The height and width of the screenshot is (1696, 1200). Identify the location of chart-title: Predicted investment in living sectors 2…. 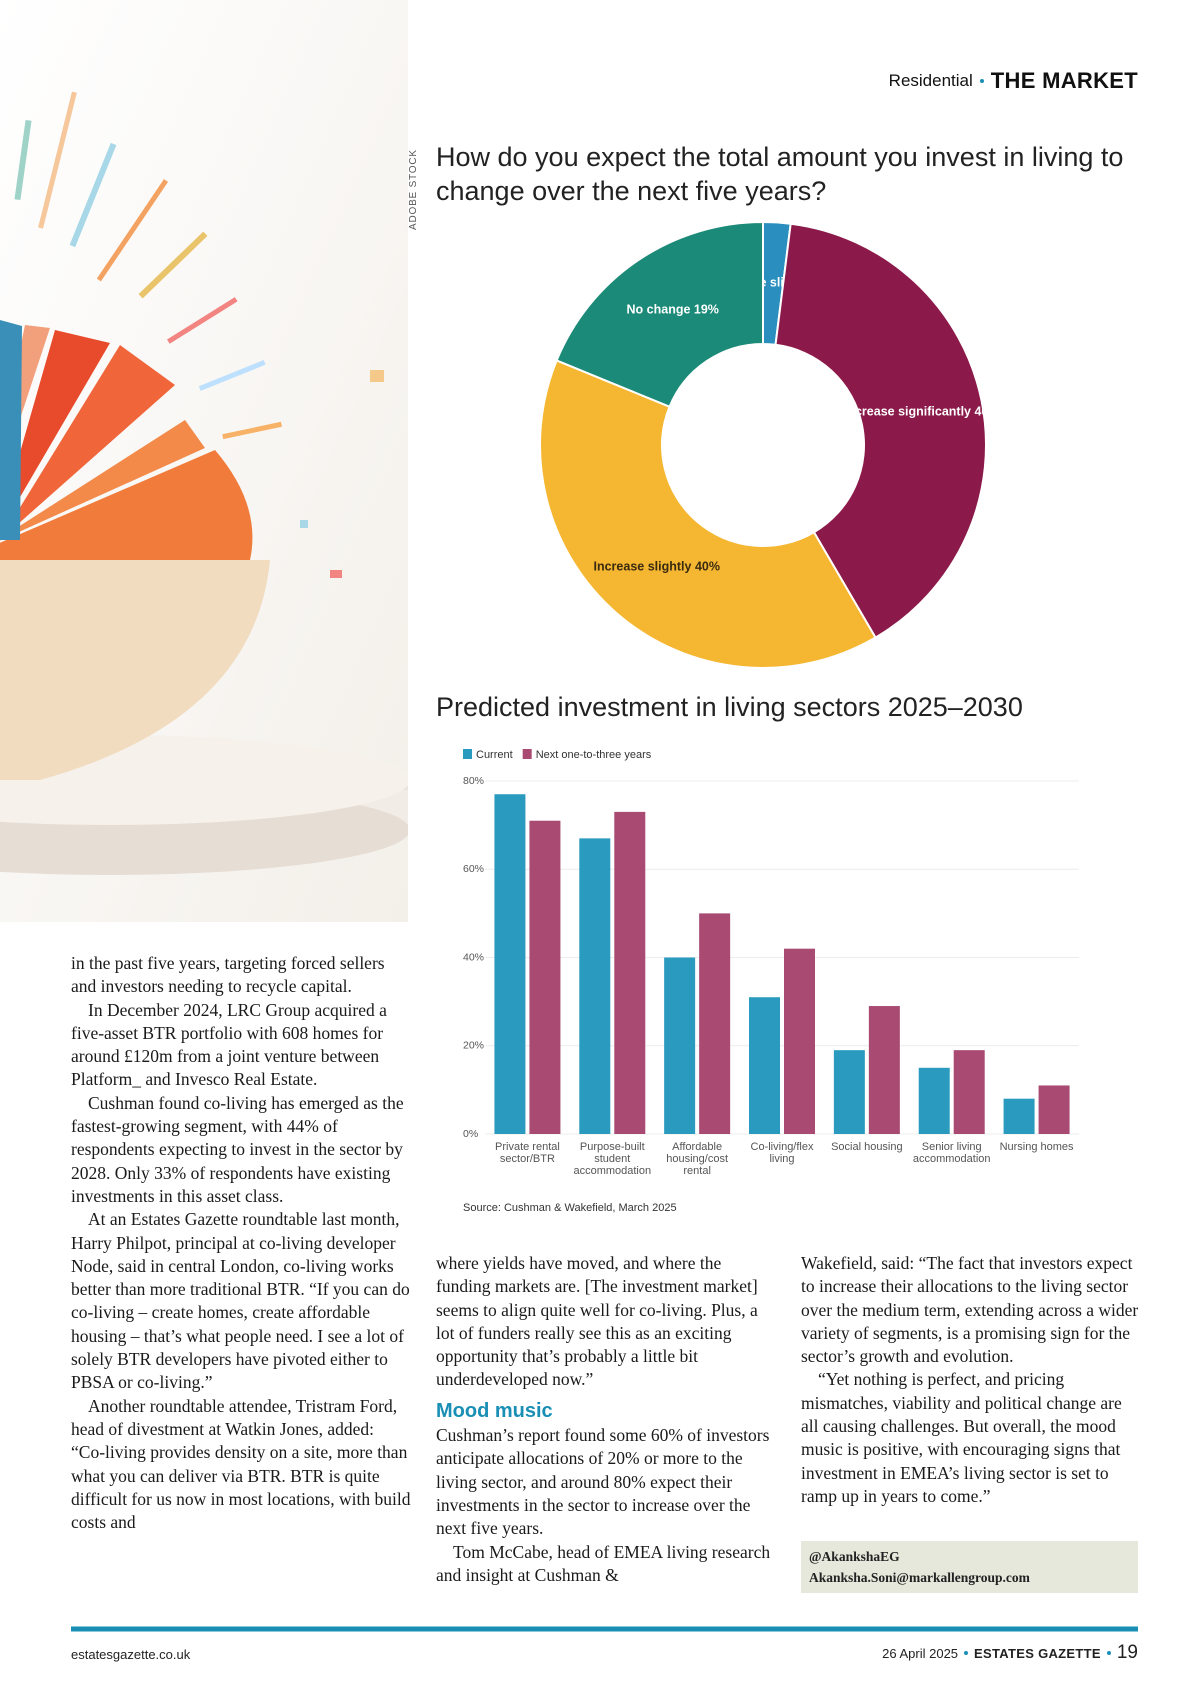
(729, 707).